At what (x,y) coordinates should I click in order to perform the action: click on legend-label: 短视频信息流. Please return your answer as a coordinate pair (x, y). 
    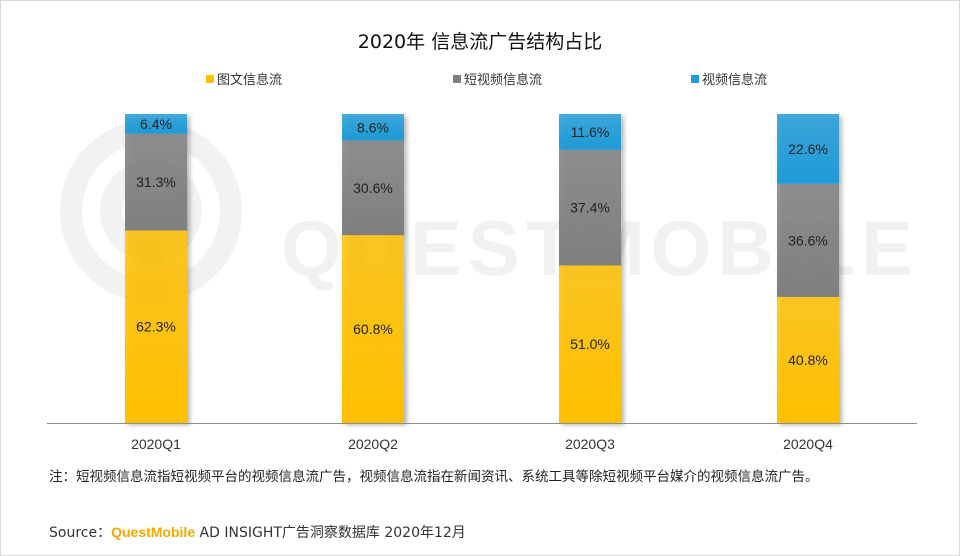
    Looking at the image, I should click on (503, 80).